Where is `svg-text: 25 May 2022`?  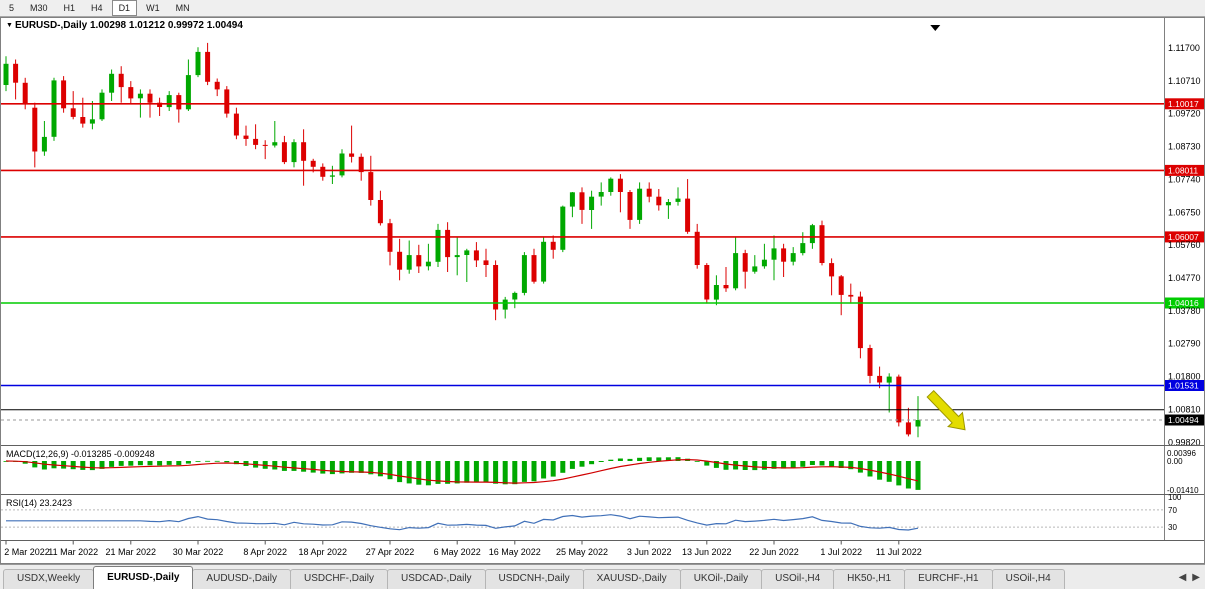 svg-text: 25 May 2022 is located at coordinates (582, 552).